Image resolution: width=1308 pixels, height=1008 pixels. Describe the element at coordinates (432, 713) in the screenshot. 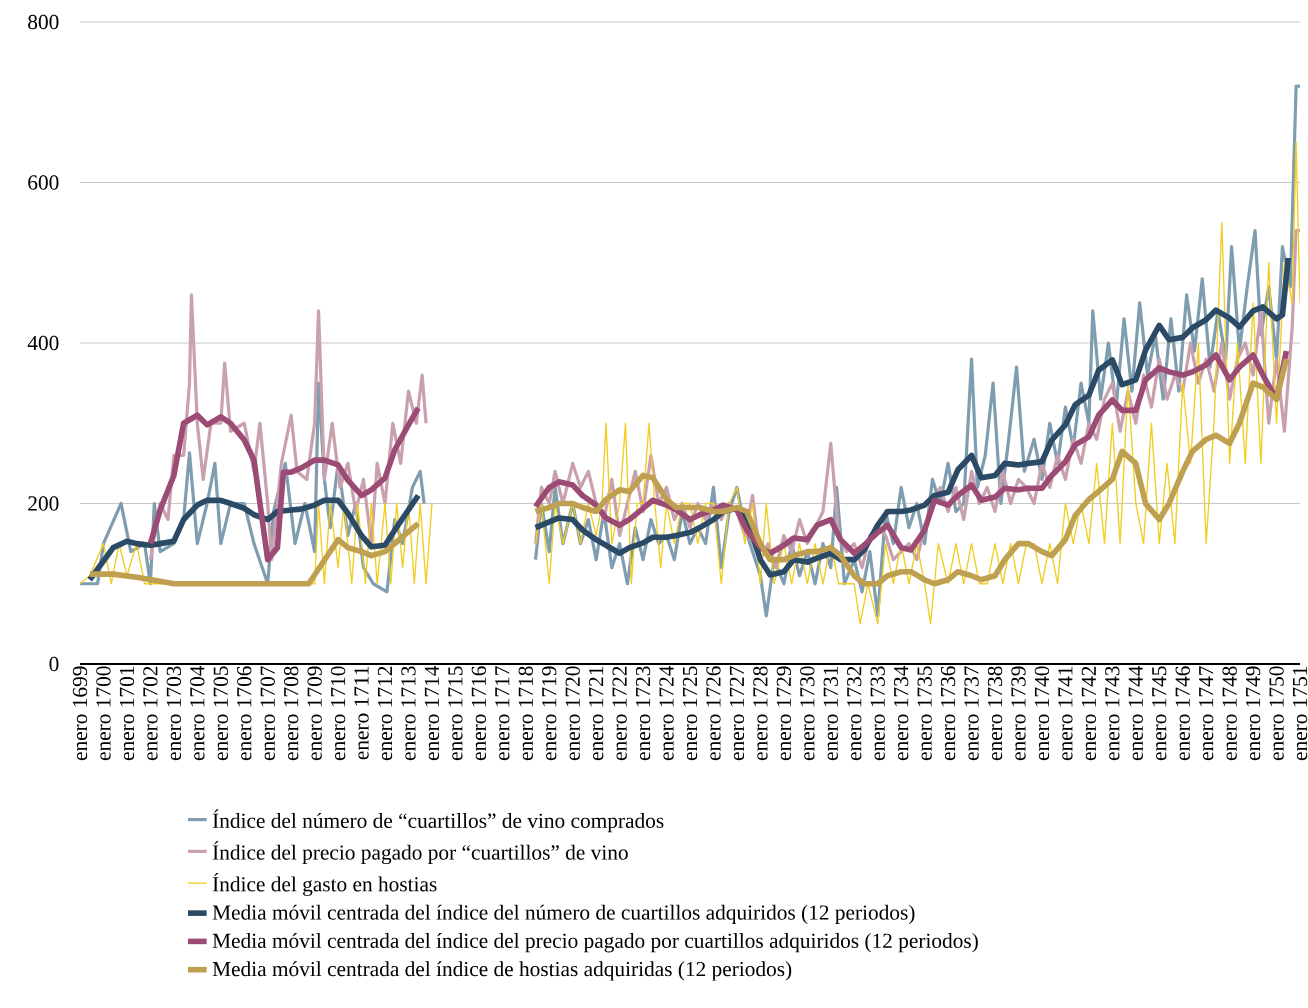

I see `x-tick-label: enero 1714` at that location.